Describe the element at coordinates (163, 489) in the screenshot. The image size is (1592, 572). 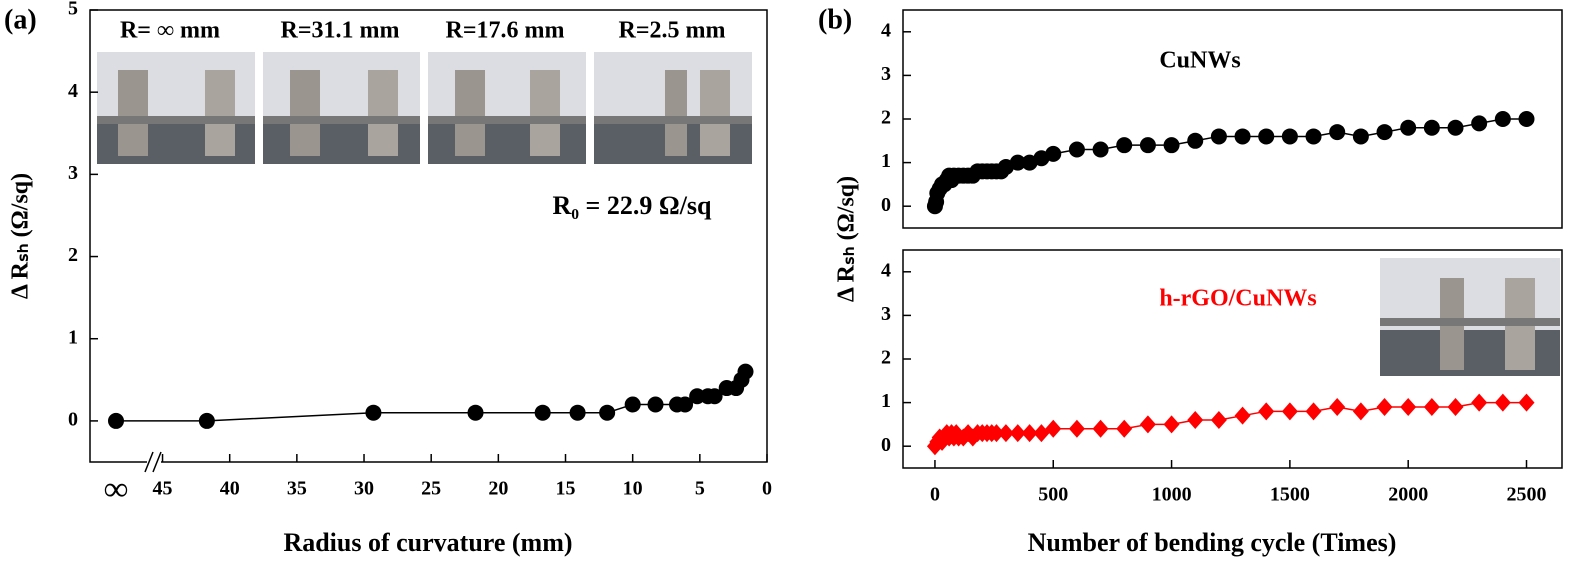
I see `x-tick-label: 45` at that location.